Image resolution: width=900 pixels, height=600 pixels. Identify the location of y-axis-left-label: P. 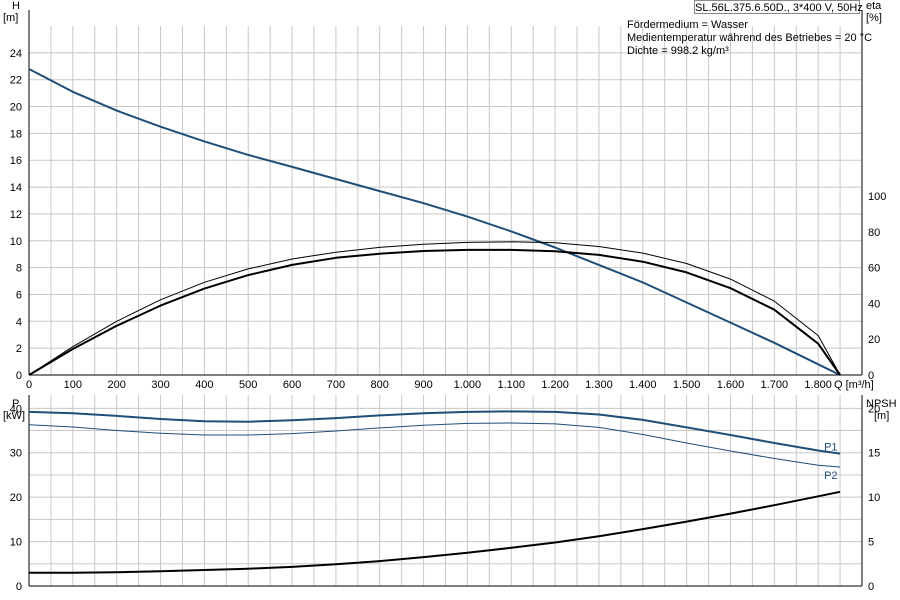
(15, 404).